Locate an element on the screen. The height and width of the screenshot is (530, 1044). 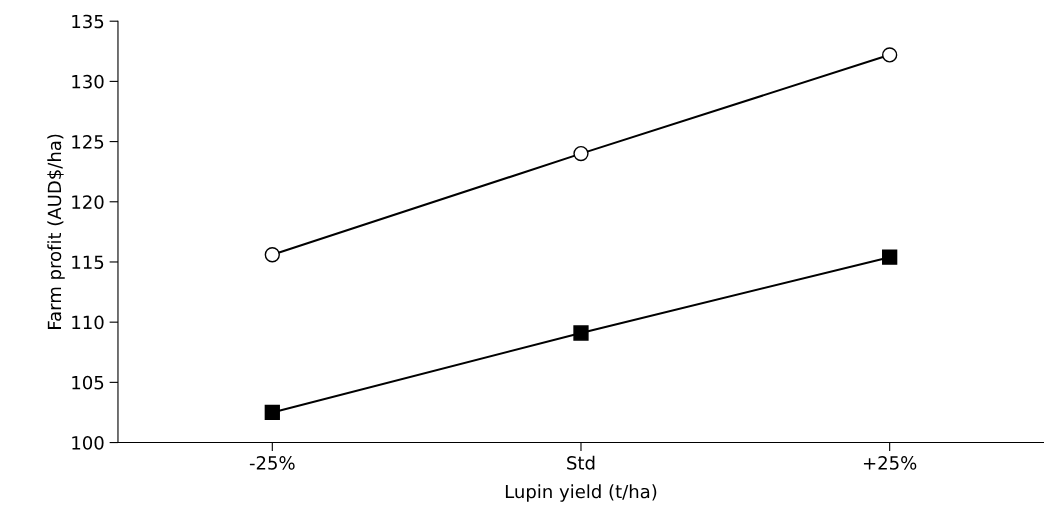
y-tick-label: 100 is located at coordinates (88, 443).